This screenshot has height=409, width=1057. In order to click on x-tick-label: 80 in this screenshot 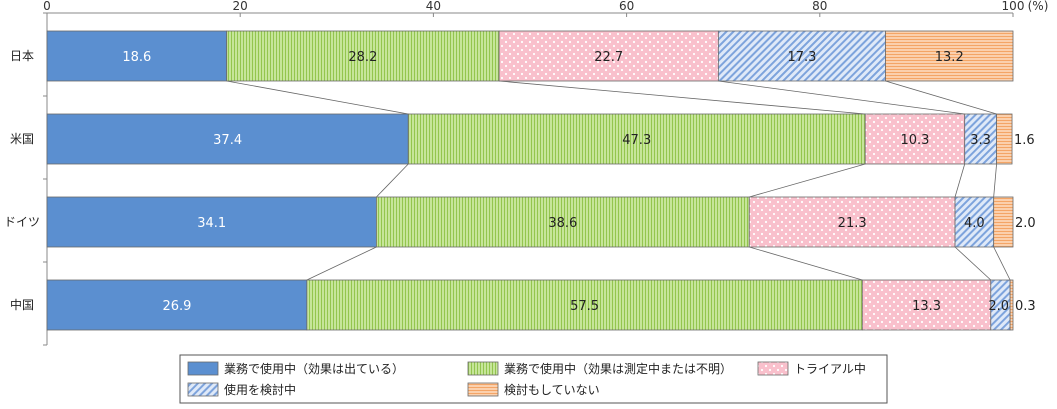, I will do `click(819, 6)`.